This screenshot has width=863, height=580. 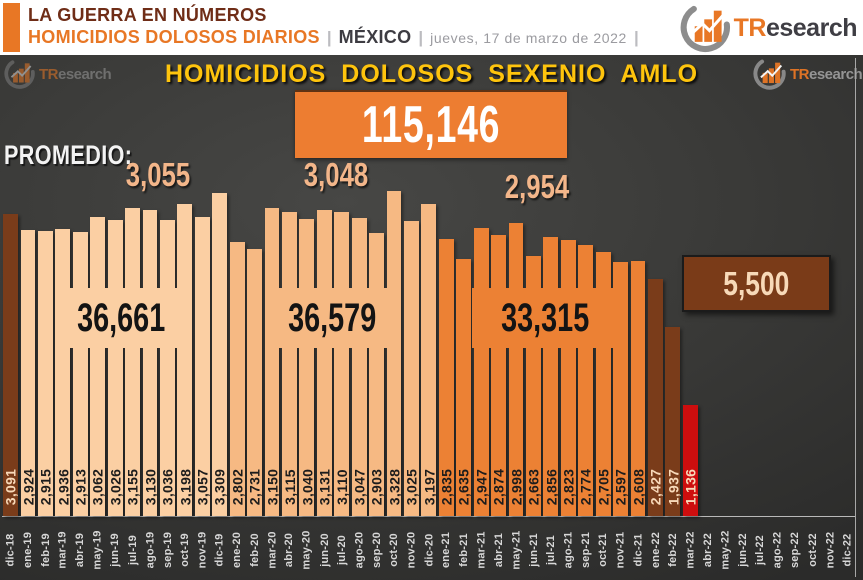 I want to click on x-axis-label: nov-19, so click(x=202, y=550).